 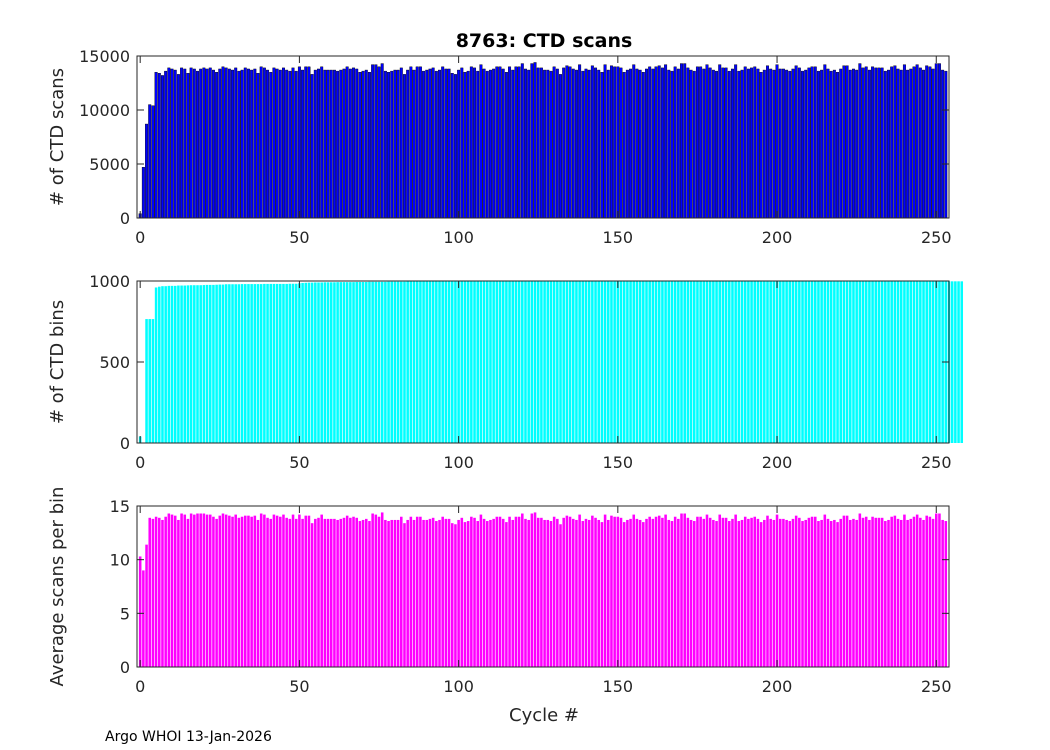 I want to click on scans-y-tick-label: 0, so click(x=125, y=218).